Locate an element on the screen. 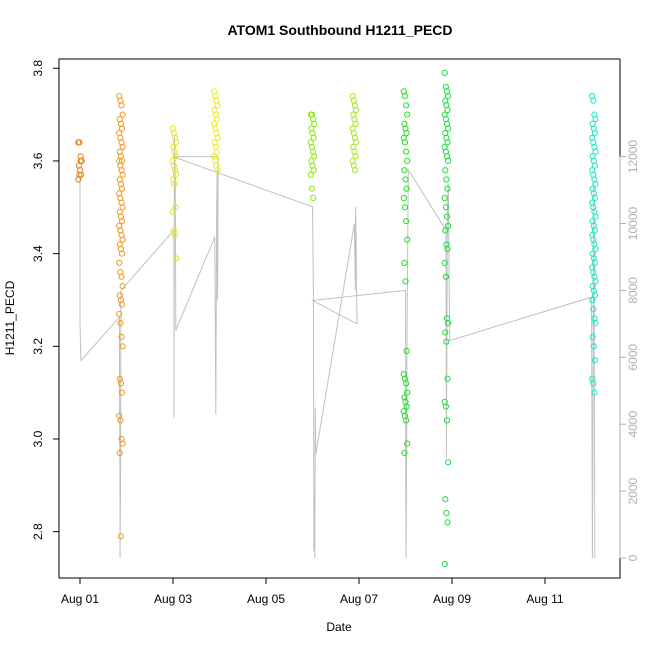 Image resolution: width=650 pixels, height=650 pixels. y-axis: 2.8 3.0 3.2 3.4 3.6 3.8 is located at coordinates (45, 300).